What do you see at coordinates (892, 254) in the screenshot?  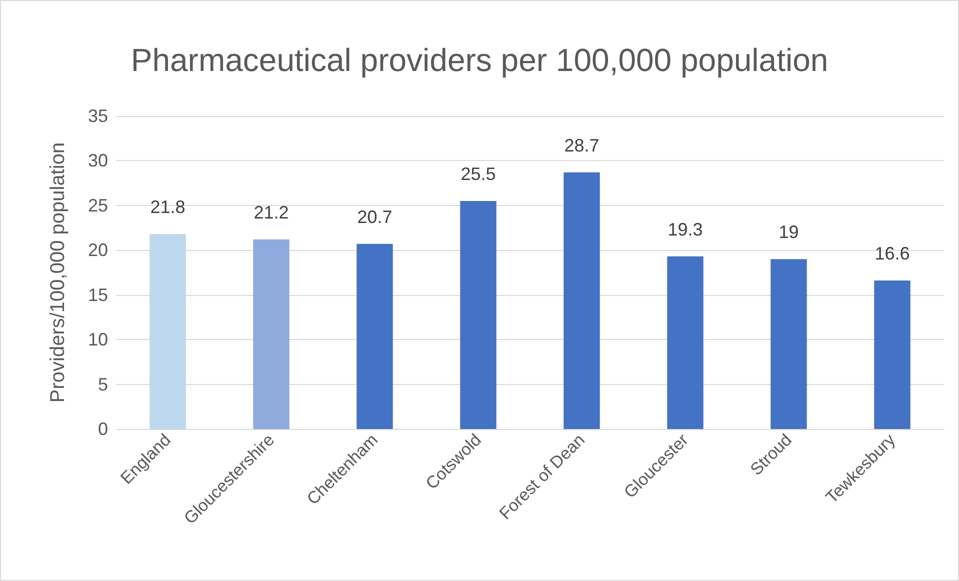 I see `data-label: 16.6` at bounding box center [892, 254].